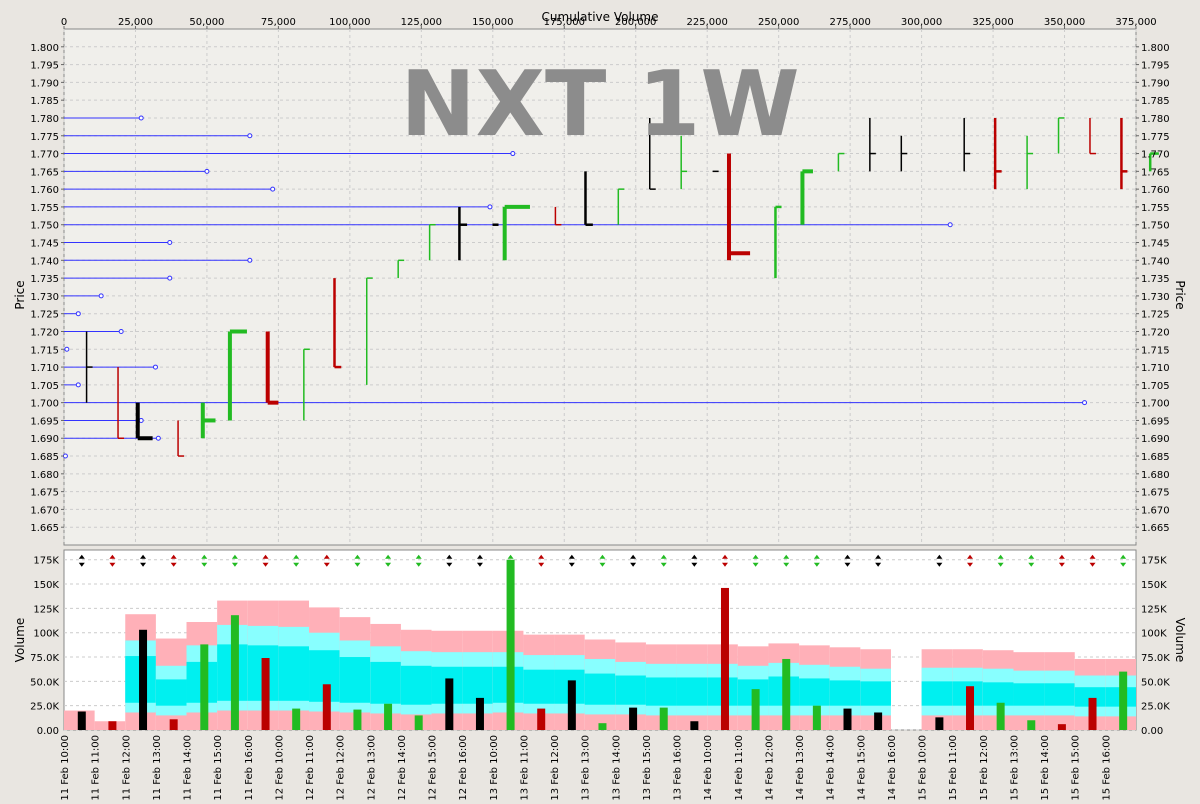  I want to click on price-tick-label-right: 1.735, so click(1155, 279).